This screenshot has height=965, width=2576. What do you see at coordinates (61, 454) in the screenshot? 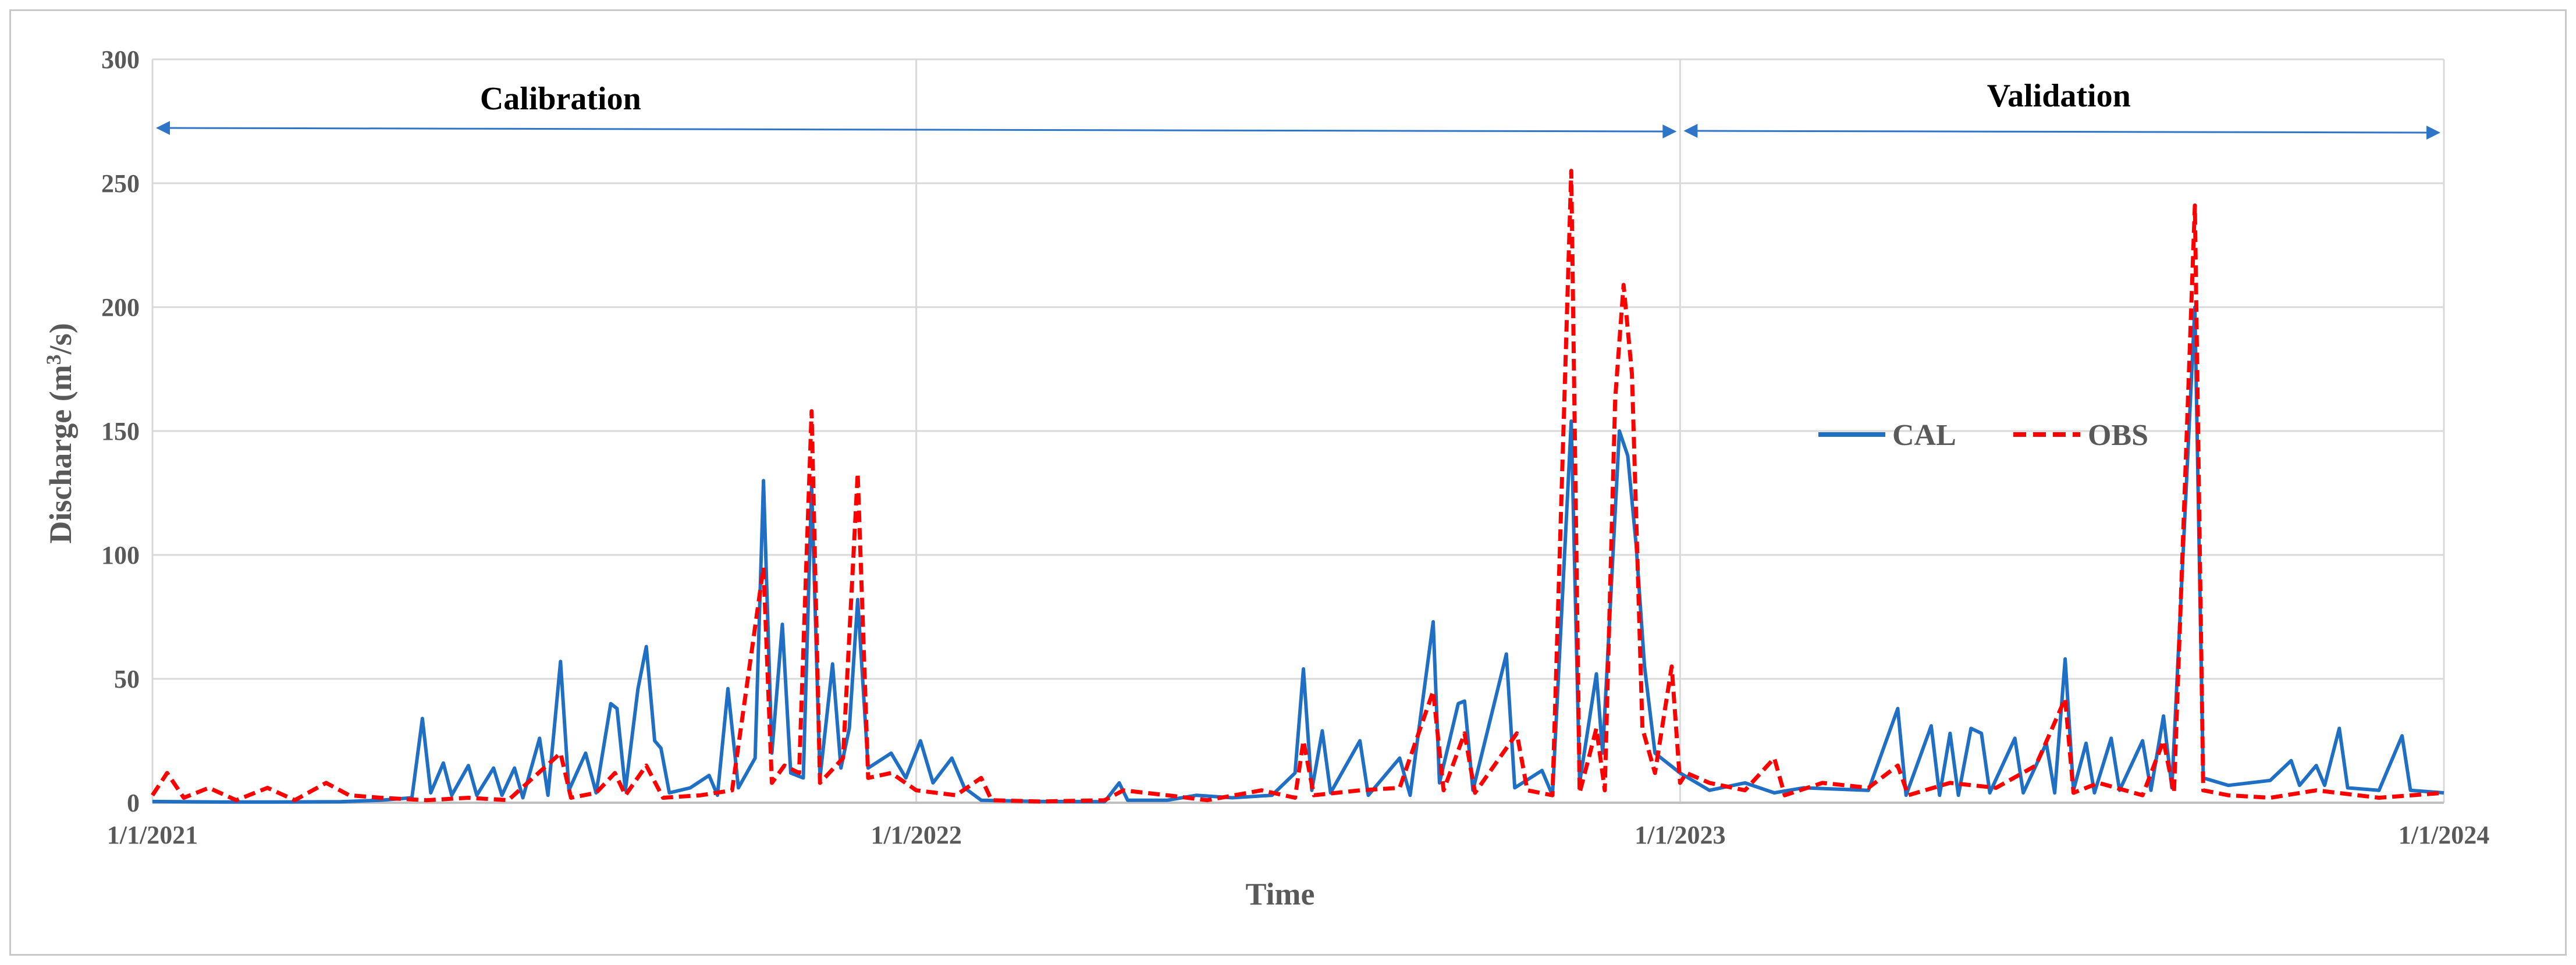
I see `y-axis-title-main: Discharge (m` at bounding box center [61, 454].